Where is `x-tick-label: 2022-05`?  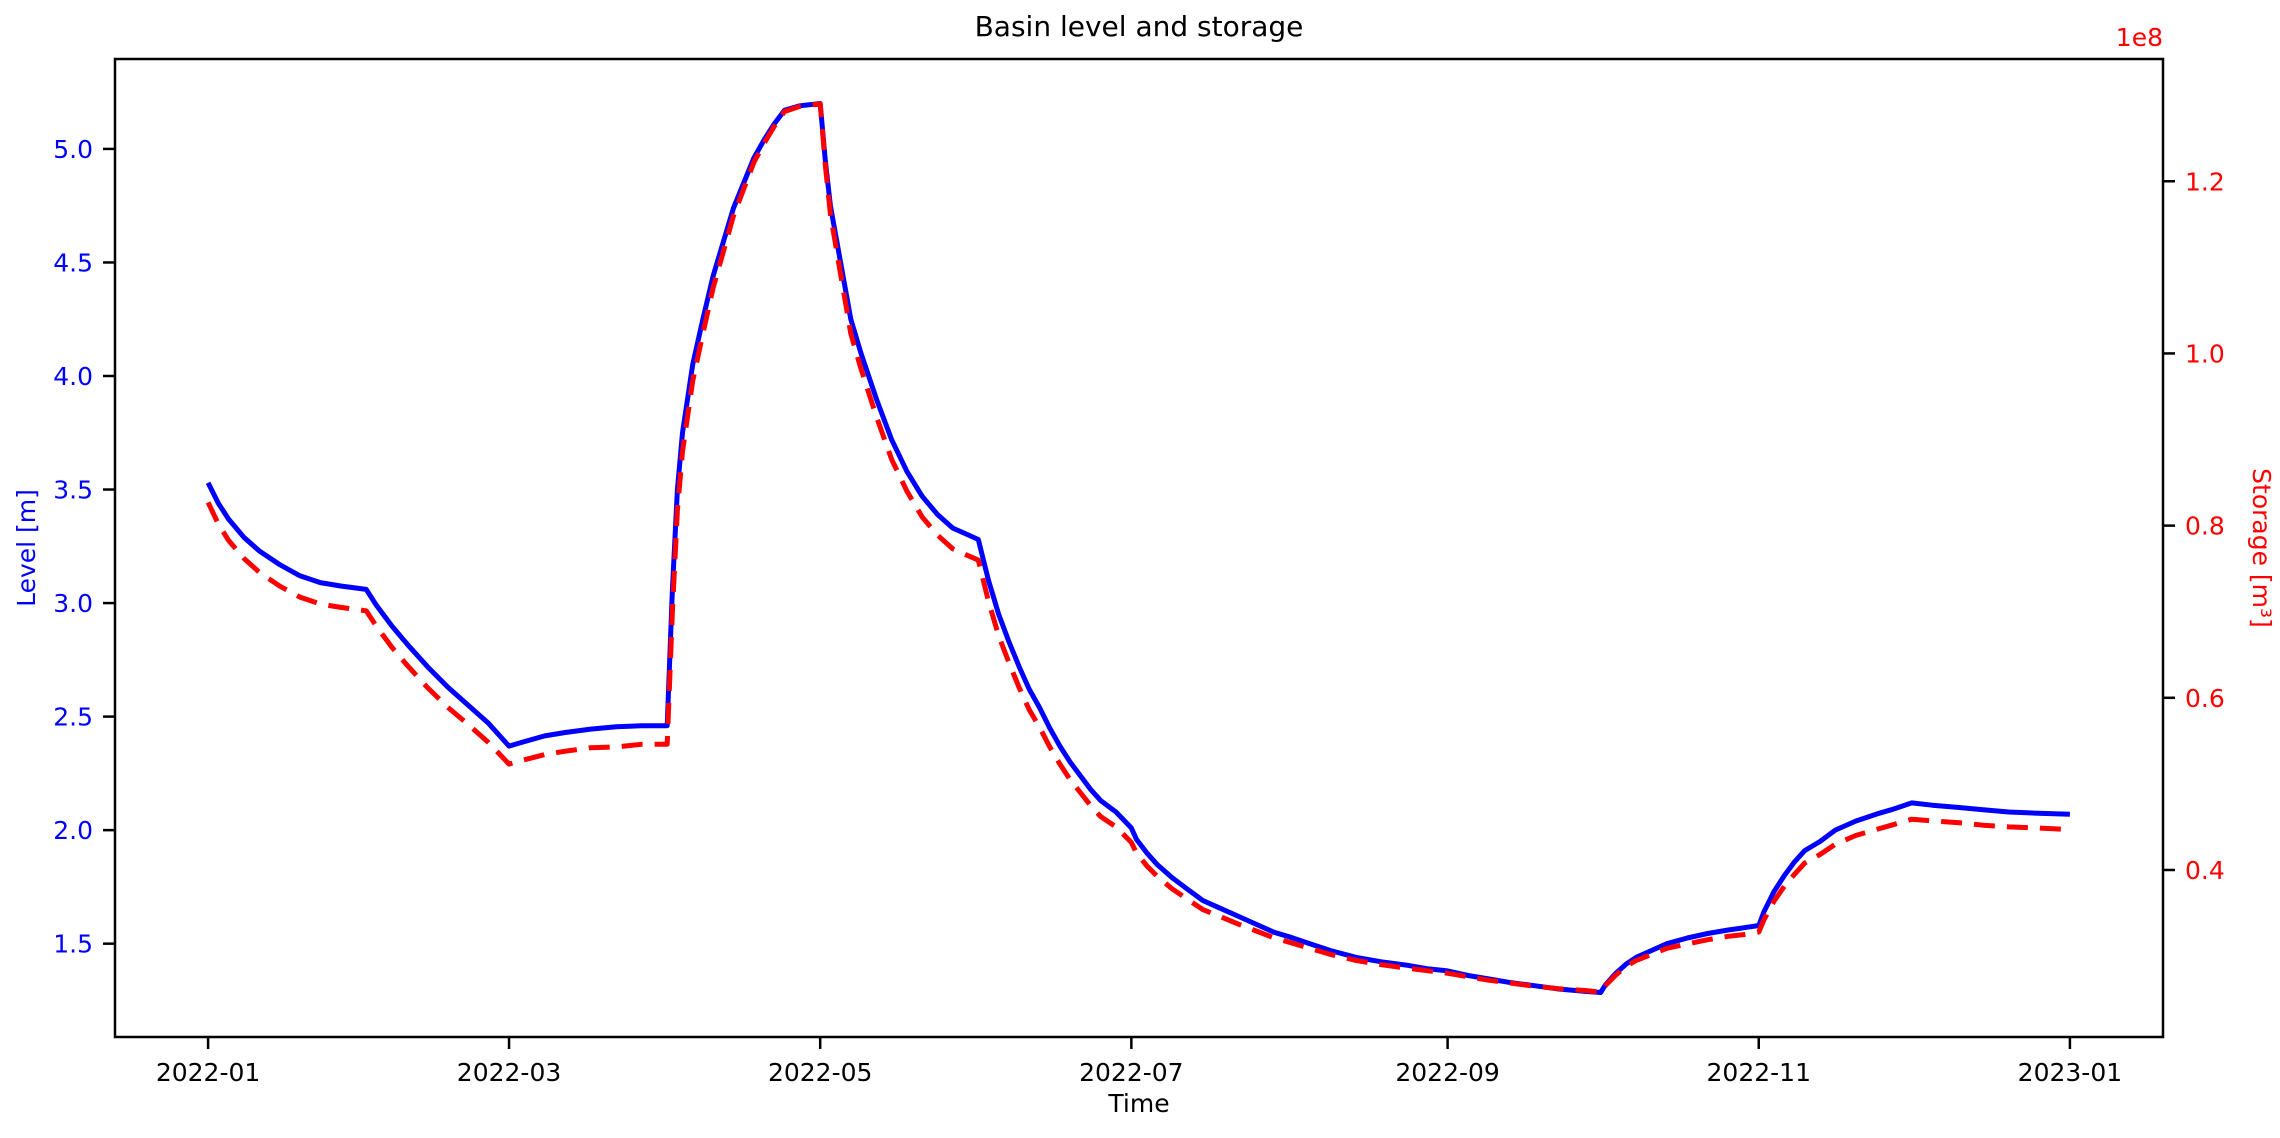
x-tick-label: 2022-05 is located at coordinates (820, 1072).